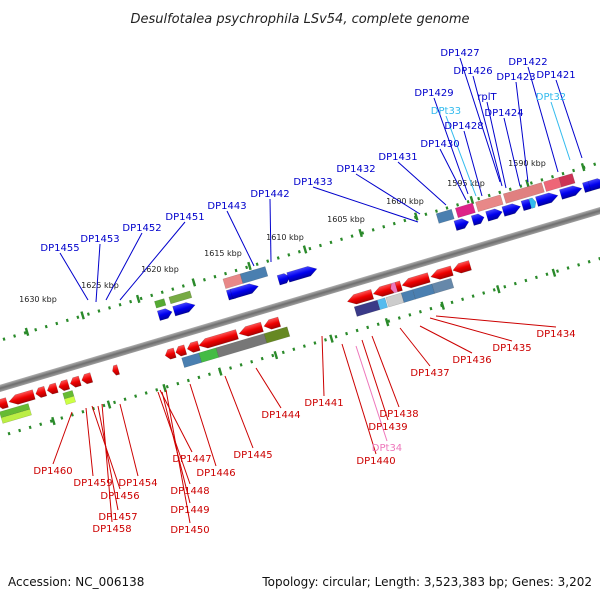 The height and width of the screenshot is (600, 600). Describe the element at coordinates (532, 203) in the screenshot. I see `trna-arrow-forward` at that location.